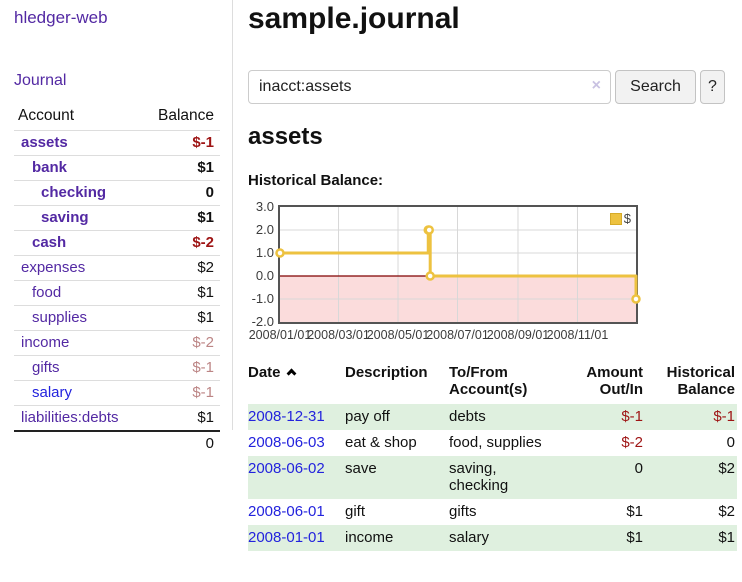 Image resolution: width=742 pixels, height=582 pixels. I want to click on register-description: eat & shop, so click(381, 442).